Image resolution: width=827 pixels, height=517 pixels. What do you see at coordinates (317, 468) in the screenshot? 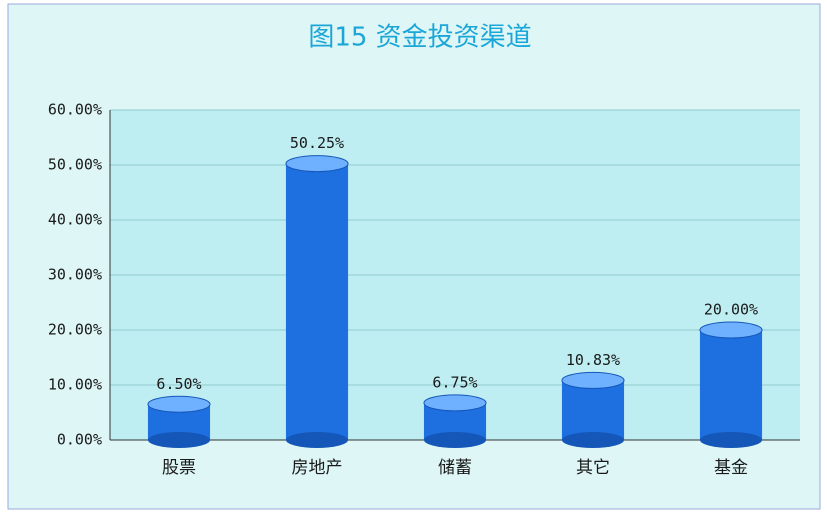
I see `x-tick-label: 房地产` at bounding box center [317, 468].